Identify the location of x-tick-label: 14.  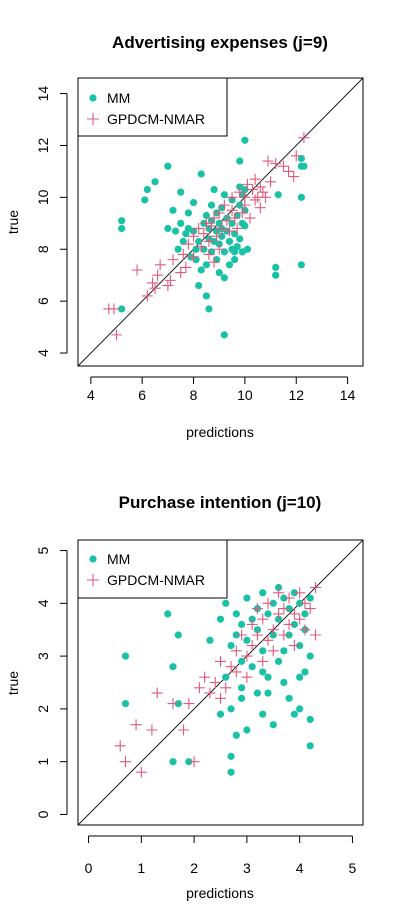
(348, 395).